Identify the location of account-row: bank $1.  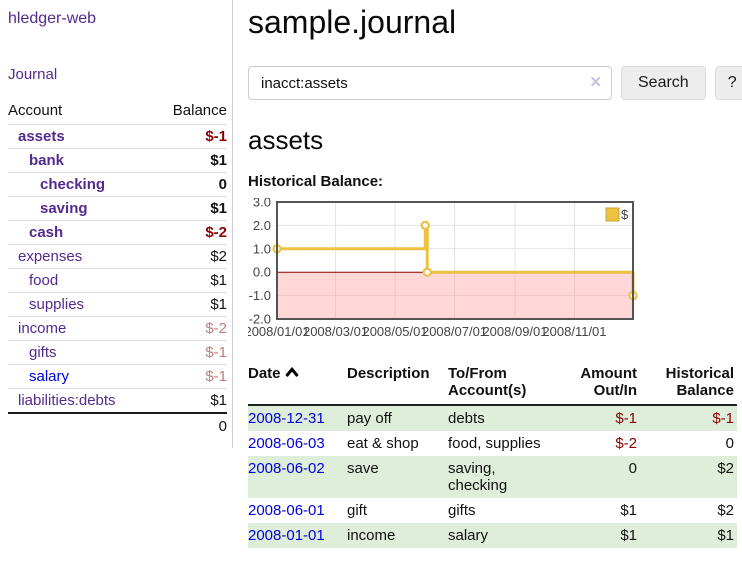
(117, 160).